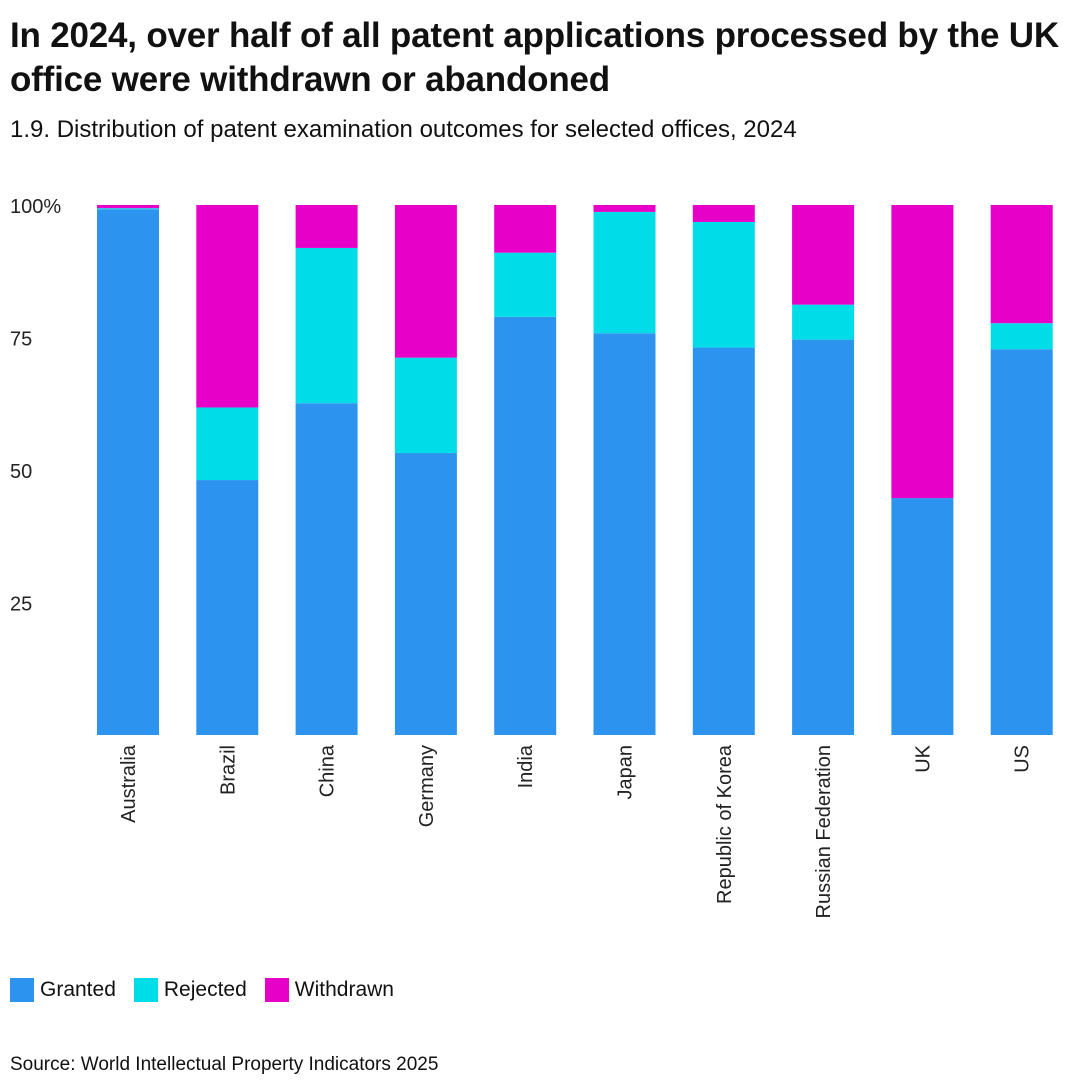 The width and height of the screenshot is (1080, 1092). Describe the element at coordinates (344, 989) in the screenshot. I see `legend-label: Withdrawn` at that location.